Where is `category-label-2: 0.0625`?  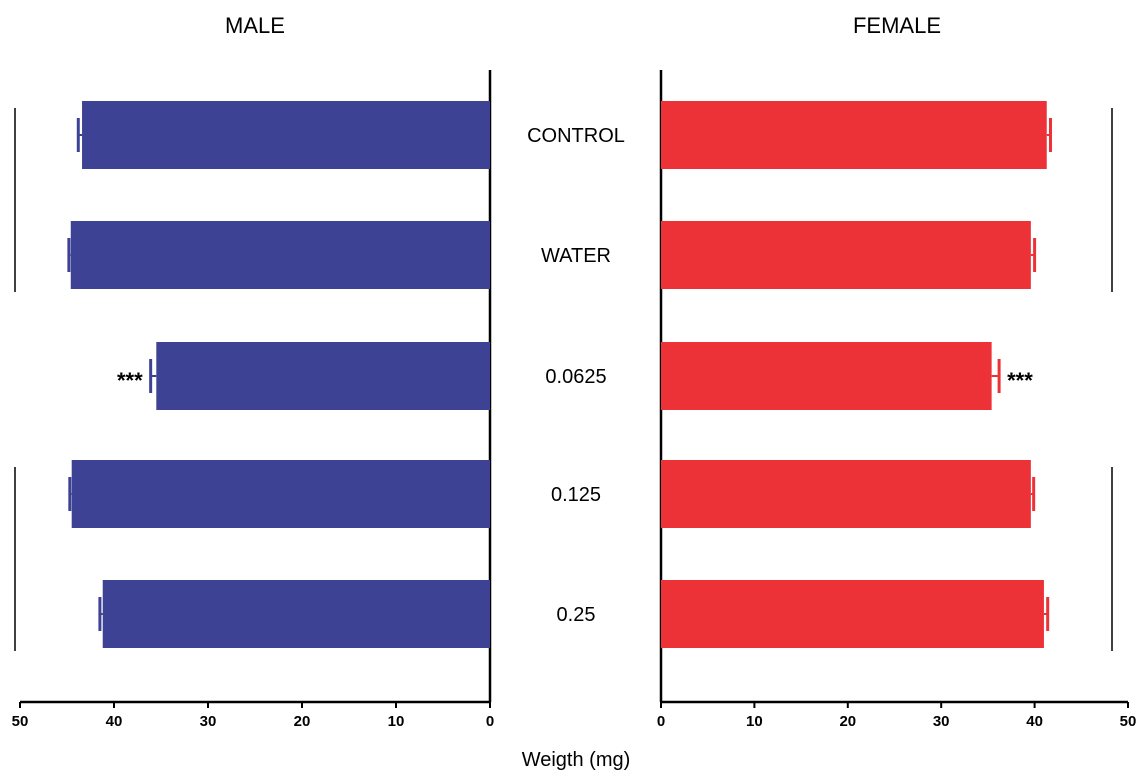
category-label-2: 0.0625 is located at coordinates (575, 377).